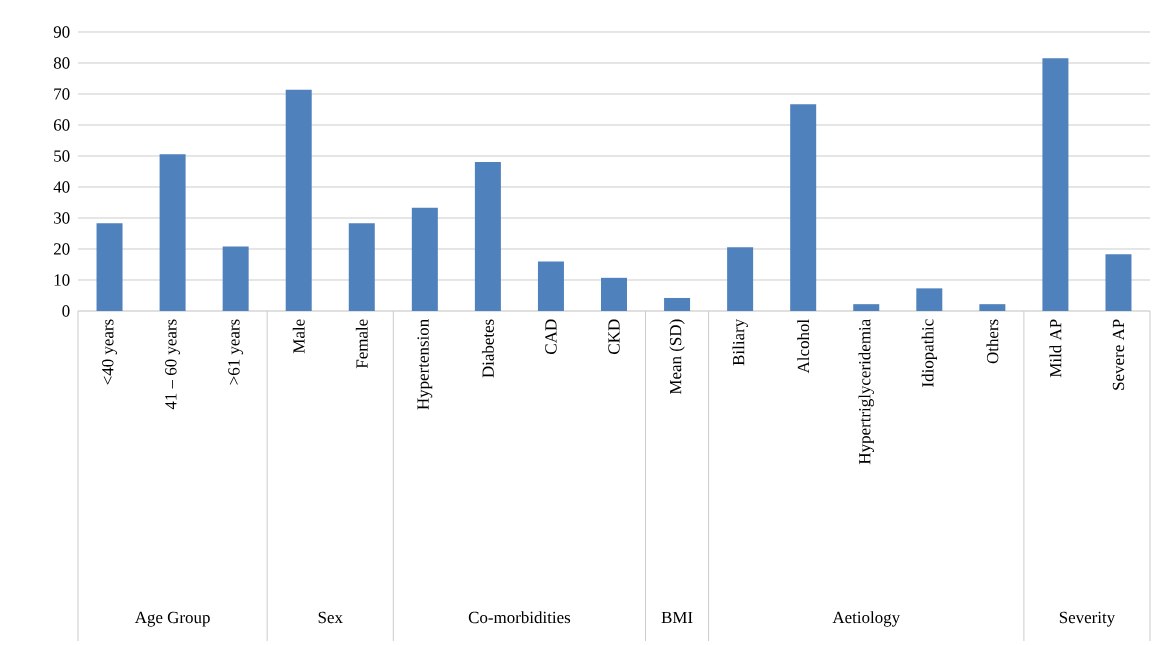  What do you see at coordinates (66, 311) in the screenshot?
I see `y-tick-label: 0` at bounding box center [66, 311].